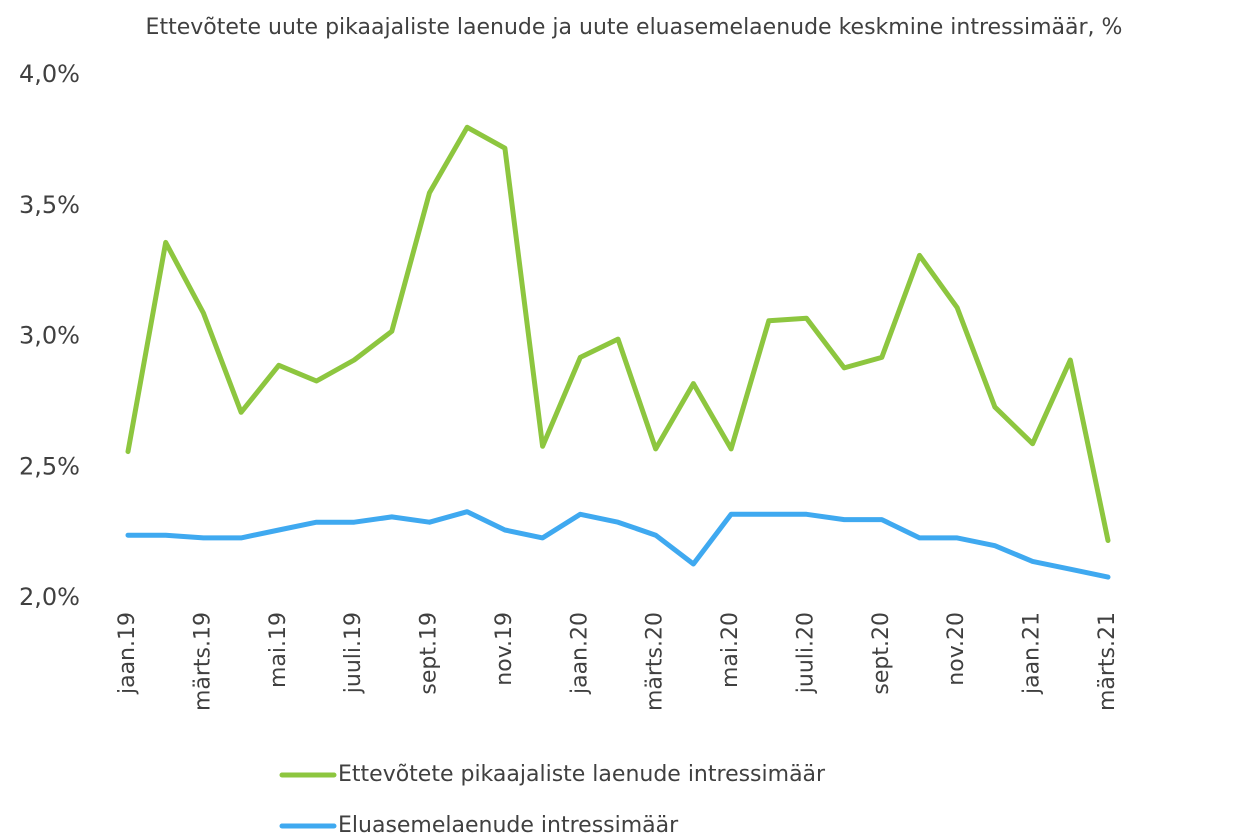 This screenshot has height=838, width=1240. Describe the element at coordinates (730, 650) in the screenshot. I see `x-tick-label: mai.20` at that location.